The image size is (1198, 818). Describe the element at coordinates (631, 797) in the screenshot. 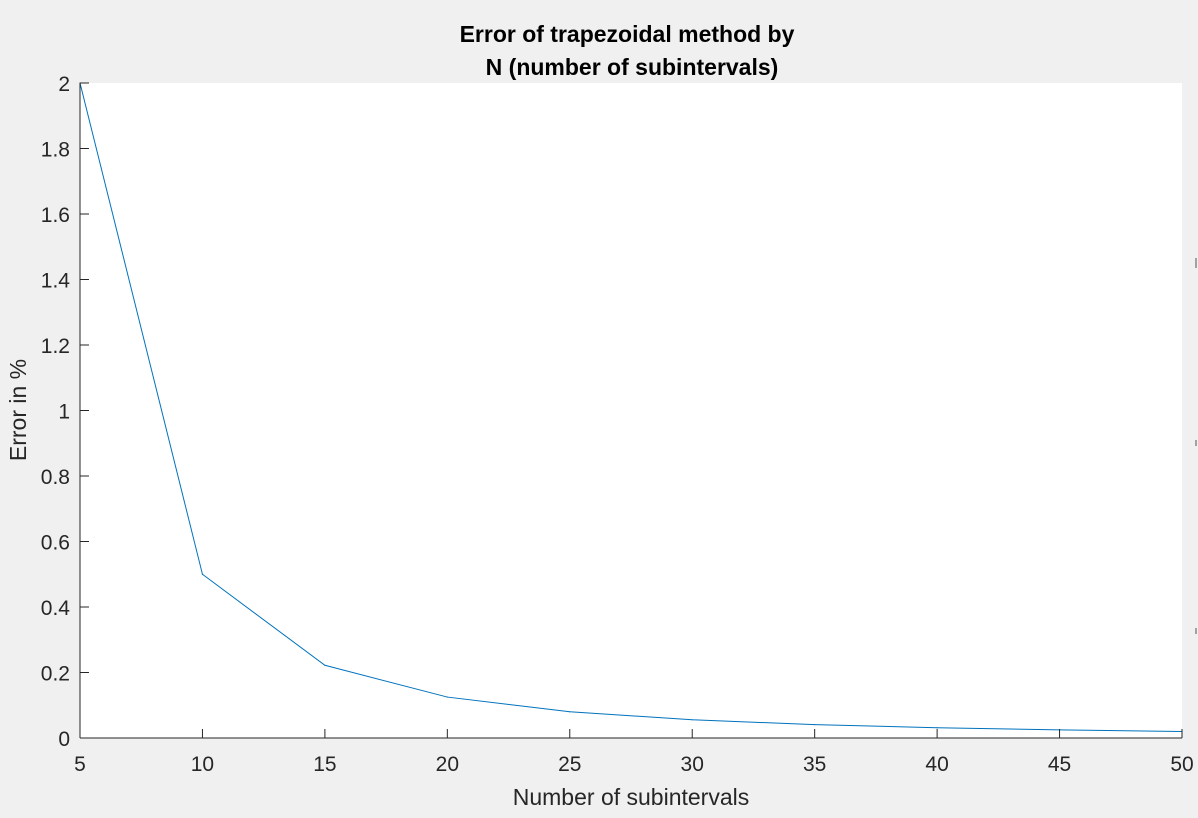

I see `x-axis-label: Number of subintervals` at that location.